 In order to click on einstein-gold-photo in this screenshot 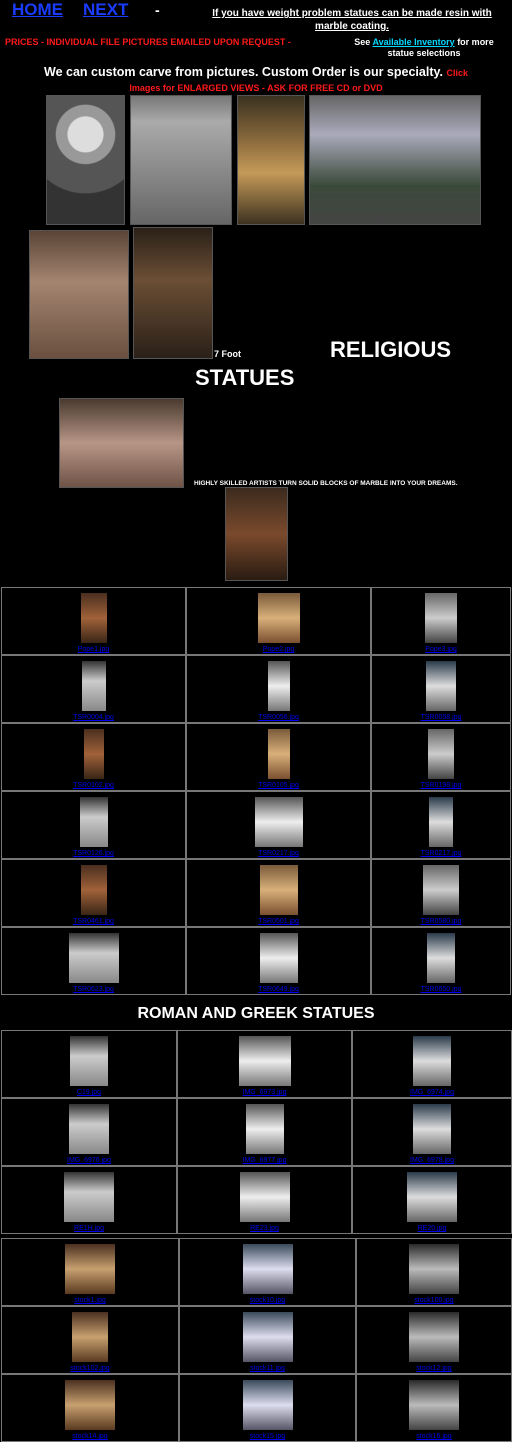, I will do `click(271, 160)`.